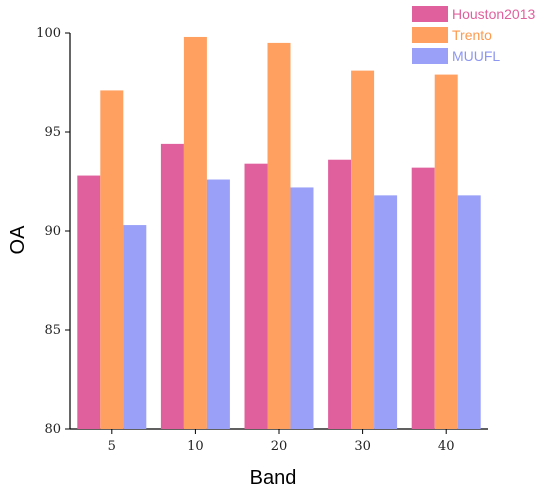 This screenshot has width=550, height=495. What do you see at coordinates (446, 446) in the screenshot?
I see `x-tick-label: 40` at bounding box center [446, 446].